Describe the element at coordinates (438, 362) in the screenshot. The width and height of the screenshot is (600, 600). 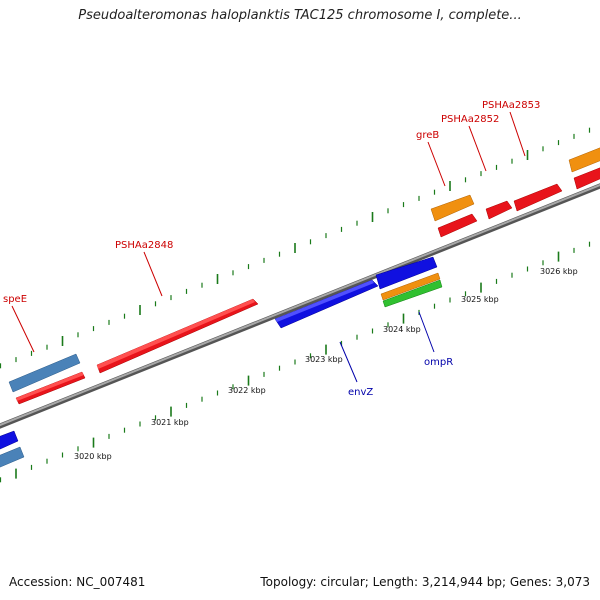
I see `label-ompR: ompR` at that location.